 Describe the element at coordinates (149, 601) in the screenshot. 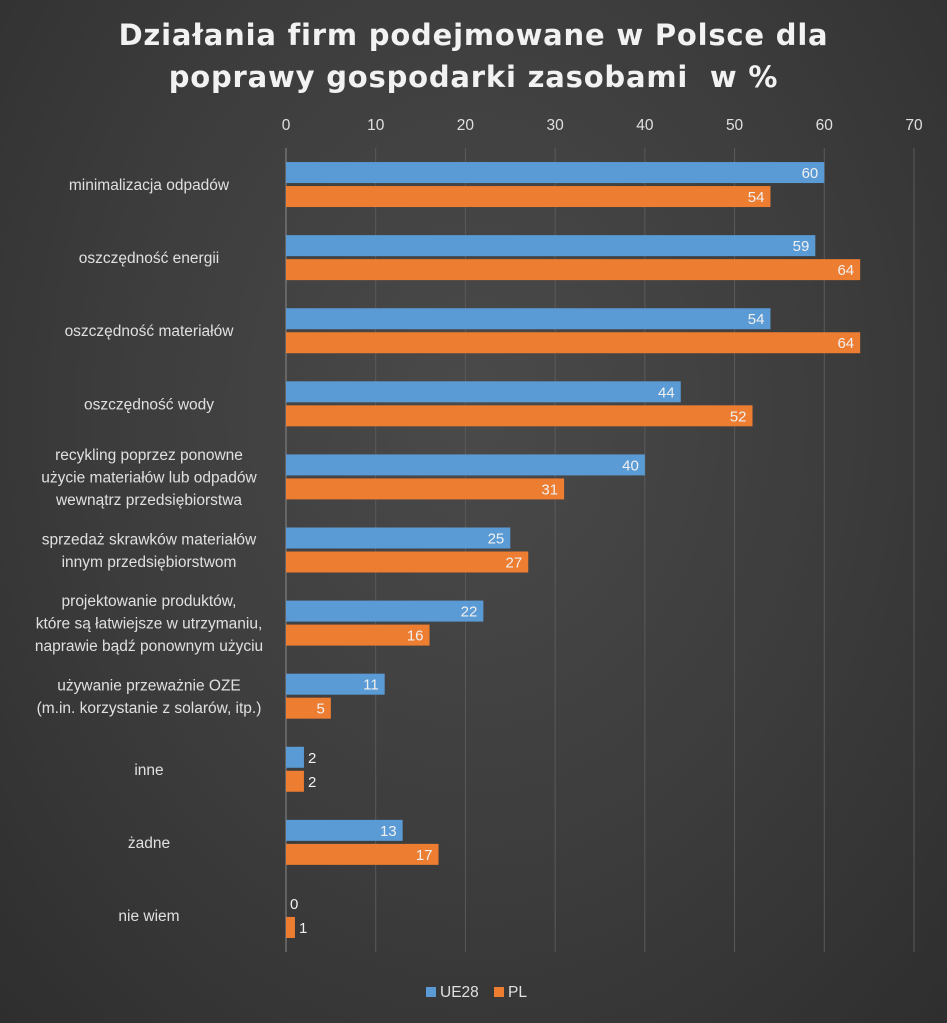

I see `category-label: projektowanie produktów,` at that location.